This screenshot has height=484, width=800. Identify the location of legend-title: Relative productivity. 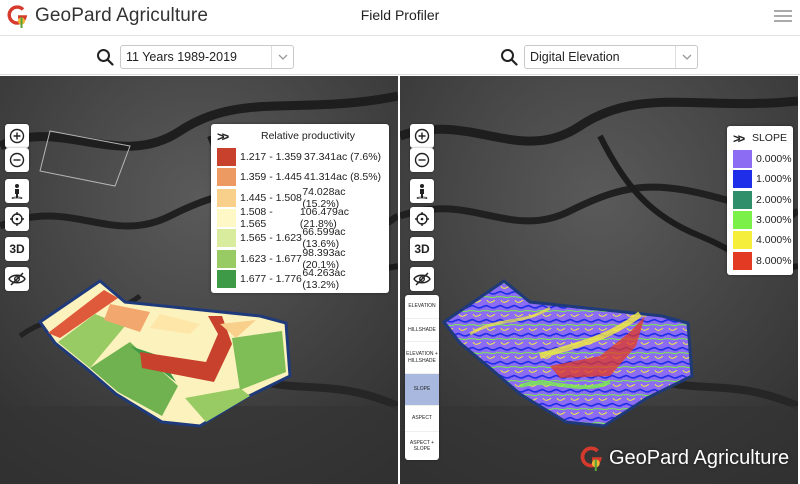
(308, 136).